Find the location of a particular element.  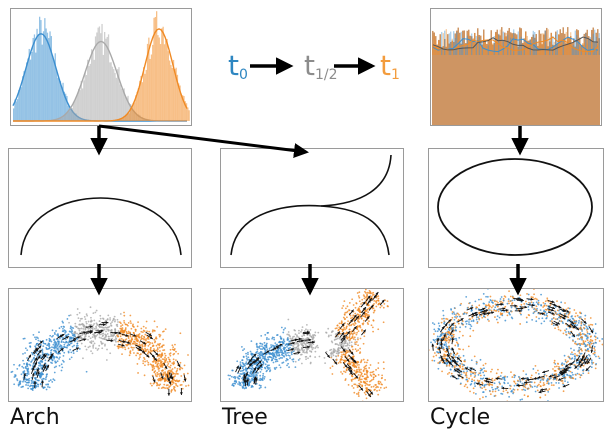

velocity-arrows is located at coordinates (105, 358).